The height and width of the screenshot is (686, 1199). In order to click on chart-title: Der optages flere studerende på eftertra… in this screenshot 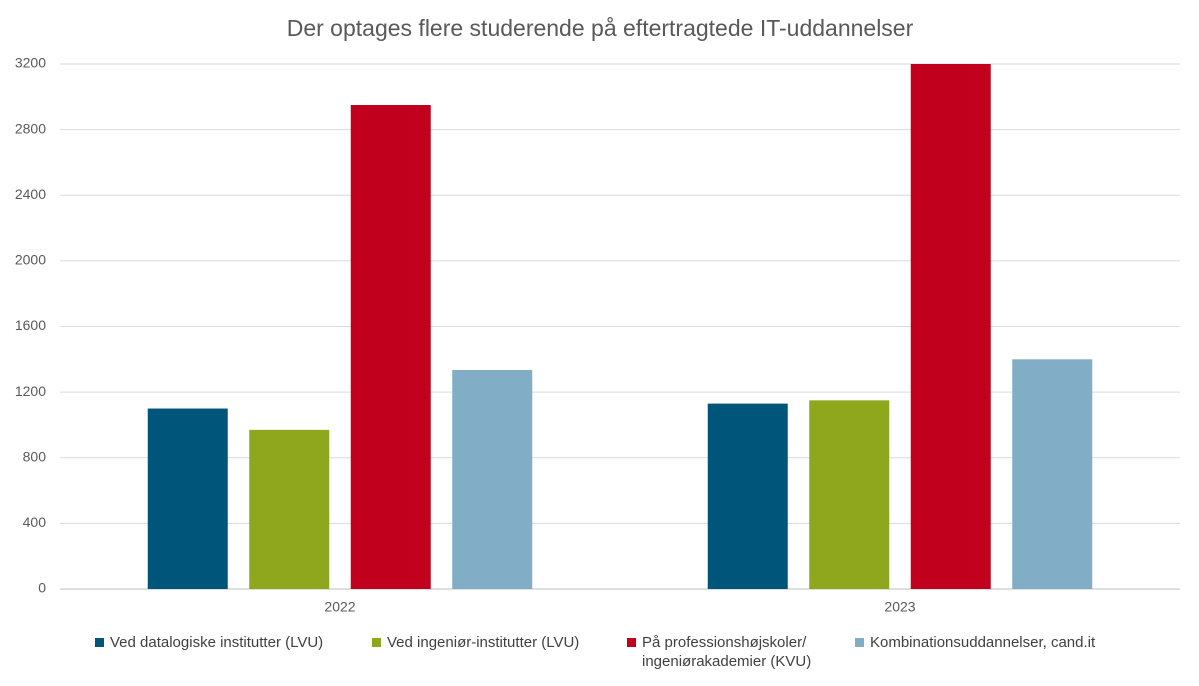, I will do `click(600, 28)`.